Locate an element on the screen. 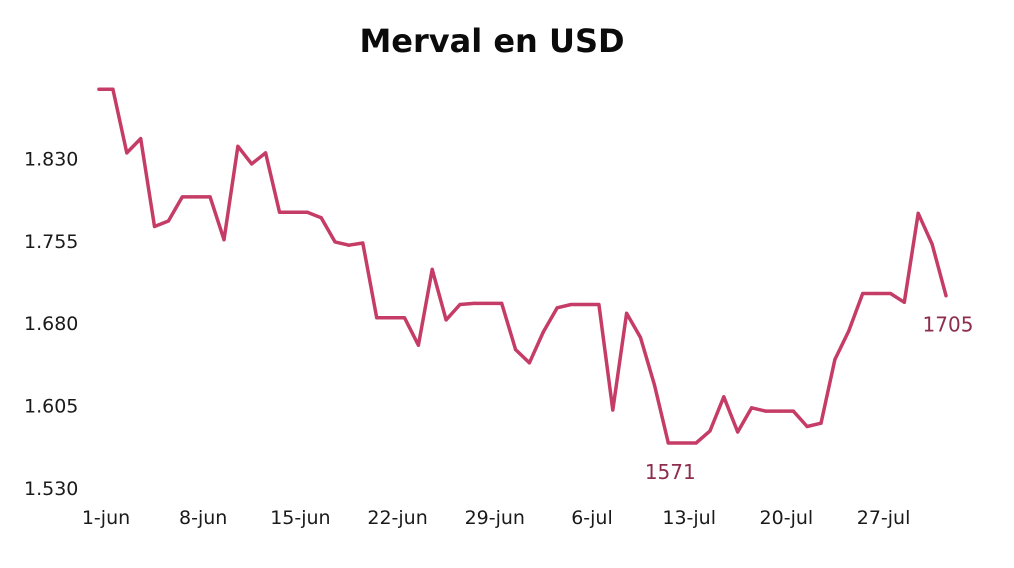 The image size is (1014, 568). data-label: 1705 is located at coordinates (948, 325).